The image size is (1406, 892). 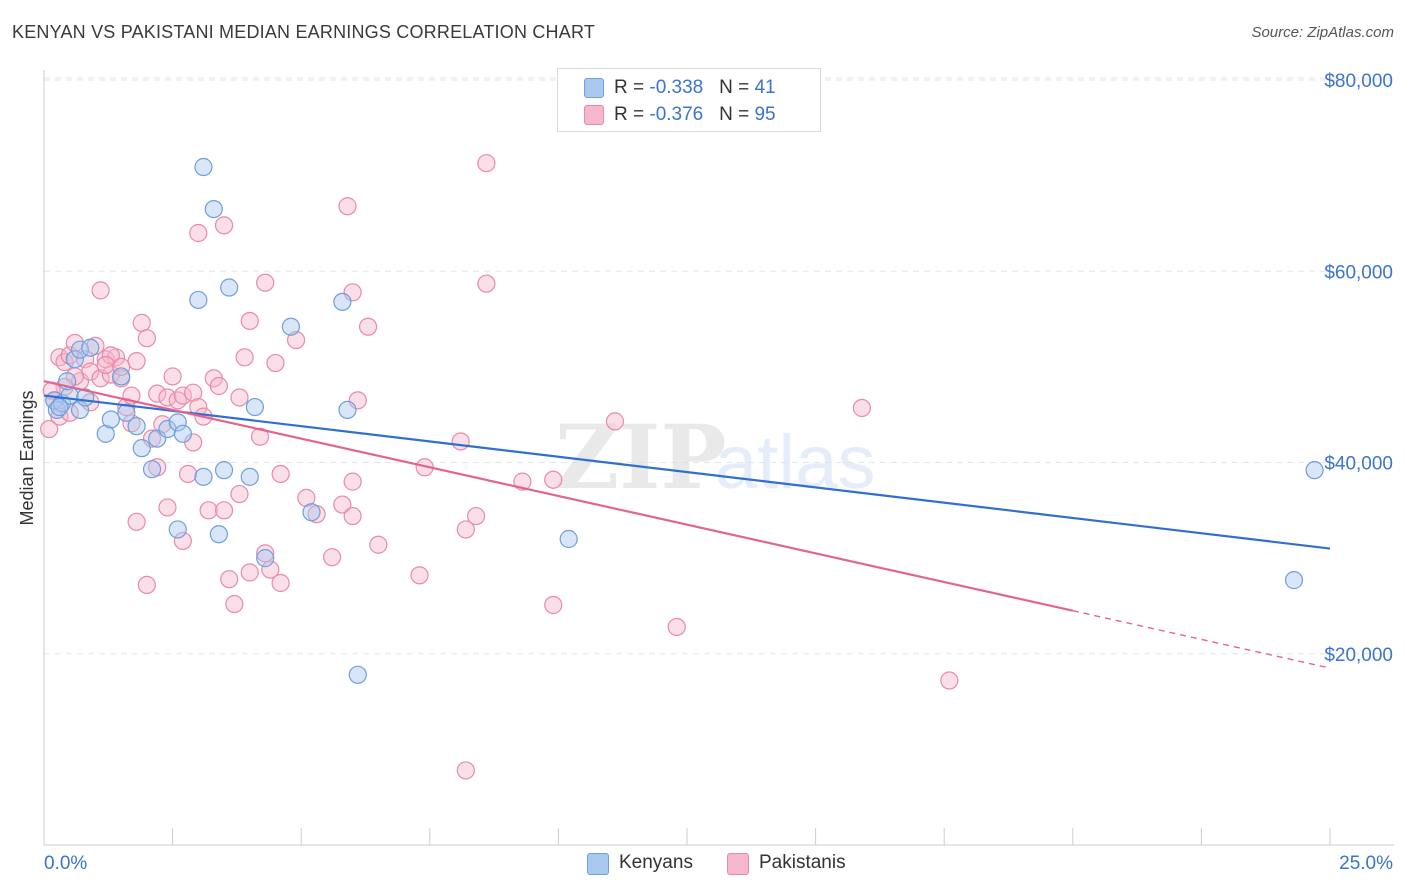 I want to click on pakistani-swatch, so click(x=594, y=115).